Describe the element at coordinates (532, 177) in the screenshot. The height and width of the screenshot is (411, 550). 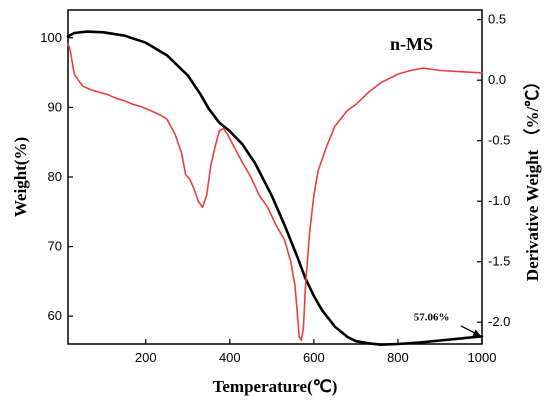
I see `y-axis-title-right: Derivative Weight （%/℃）` at that location.